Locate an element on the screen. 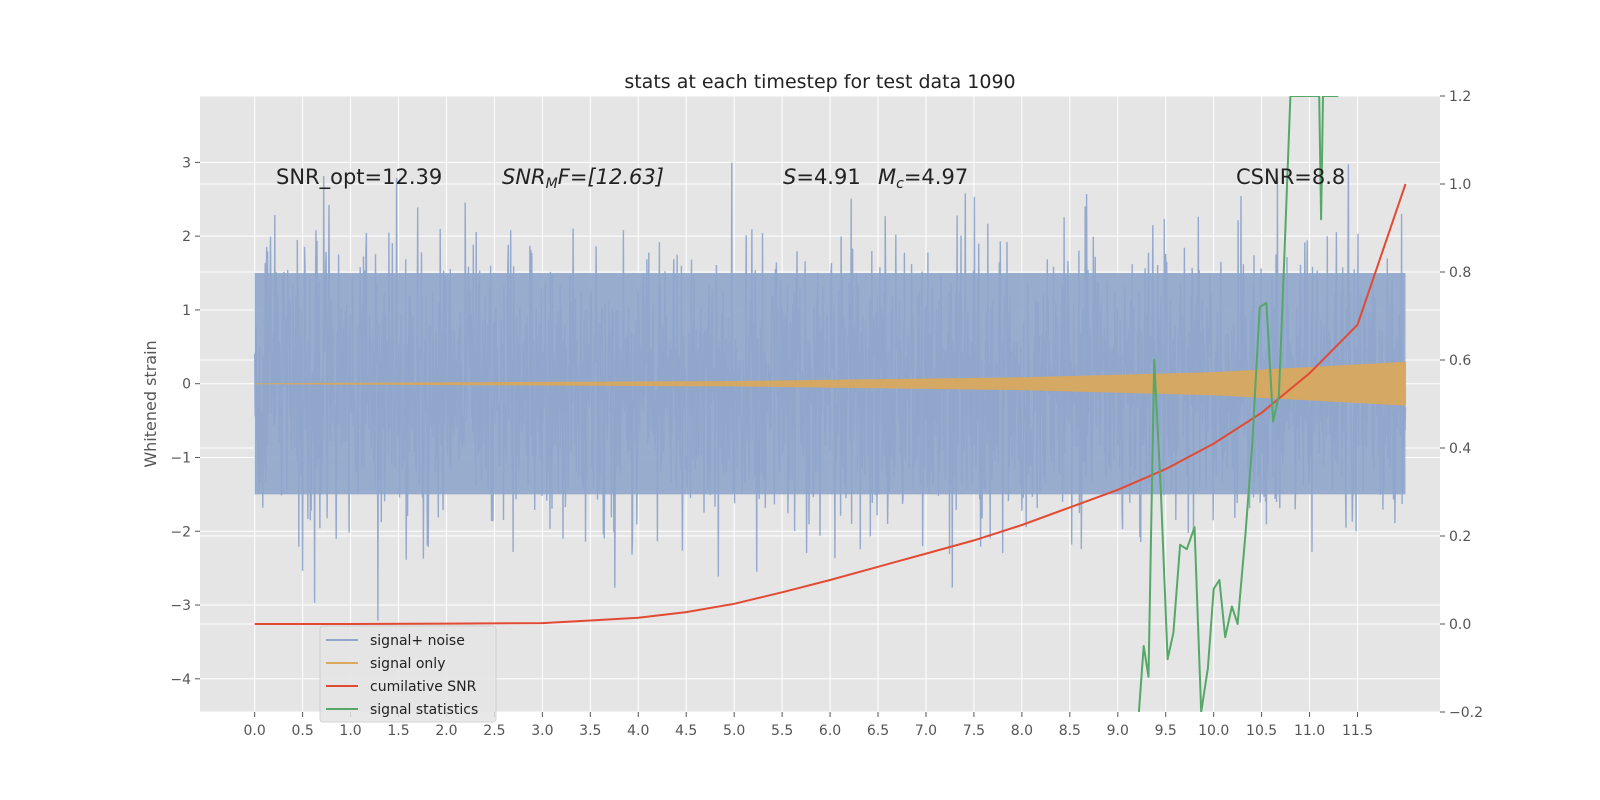 Image resolution: width=1600 pixels, height=800 pixels. y-tick-label: 0 is located at coordinates (186, 385).